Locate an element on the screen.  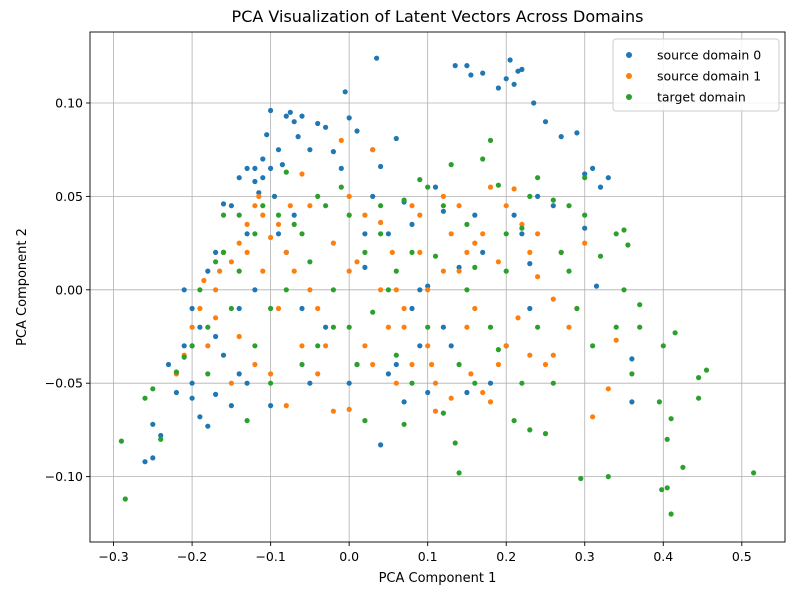
y-tick-label: 0.10 is located at coordinates (69, 102).